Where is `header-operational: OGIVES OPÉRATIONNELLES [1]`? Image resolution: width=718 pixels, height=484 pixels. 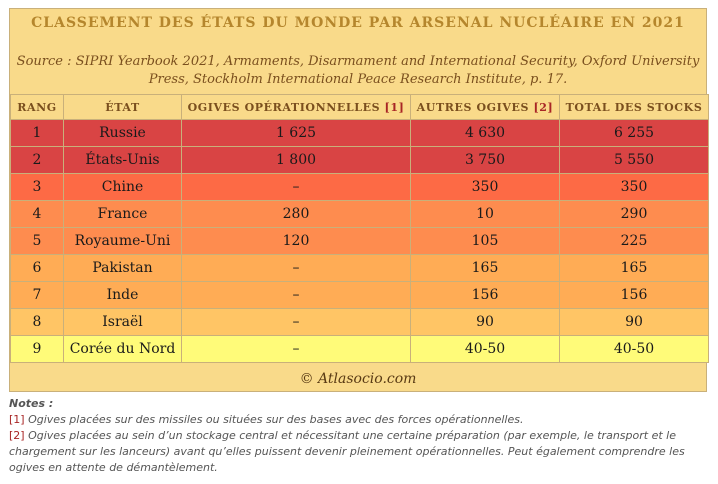
header-operational: OGIVES OPÉRATIONNELLES [1] is located at coordinates (296, 107).